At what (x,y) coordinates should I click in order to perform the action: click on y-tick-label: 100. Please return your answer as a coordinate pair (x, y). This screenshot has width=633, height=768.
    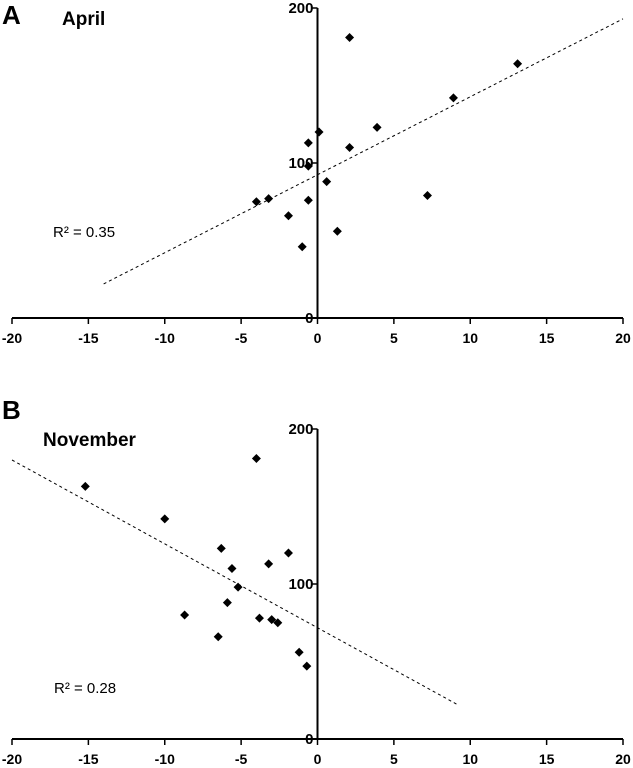
    Looking at the image, I should click on (300, 584).